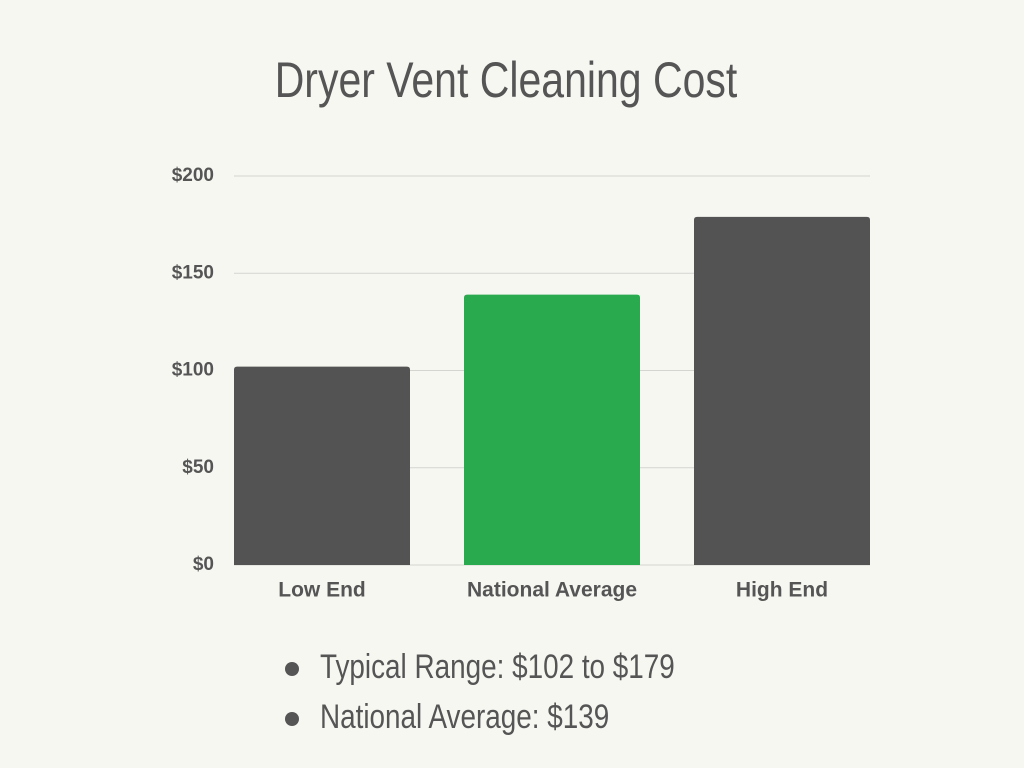 This screenshot has height=768, width=1024. I want to click on y-tick-label: $50, so click(198, 467).